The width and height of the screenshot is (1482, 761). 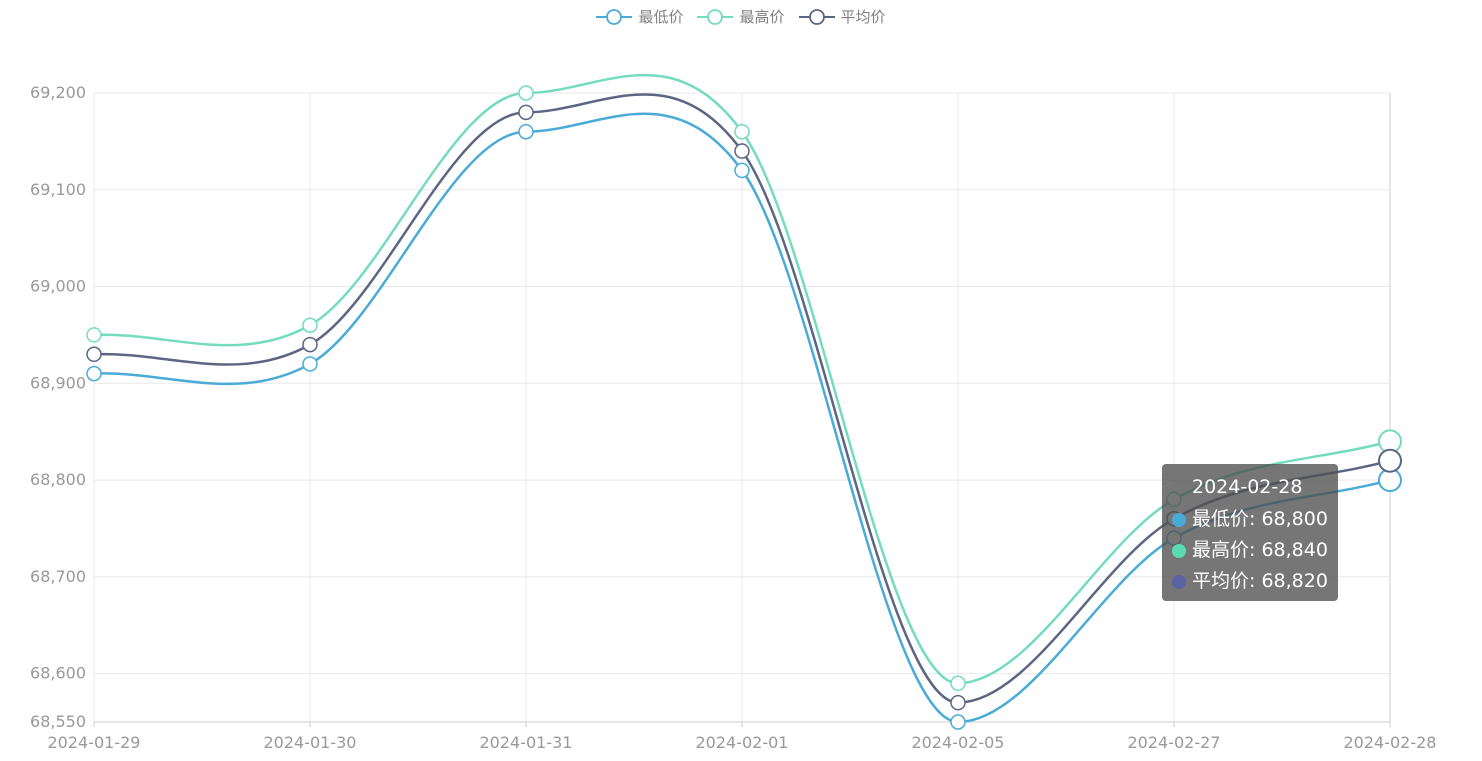 What do you see at coordinates (958, 742) in the screenshot?
I see `x-tick-label: 2024-02-05` at bounding box center [958, 742].